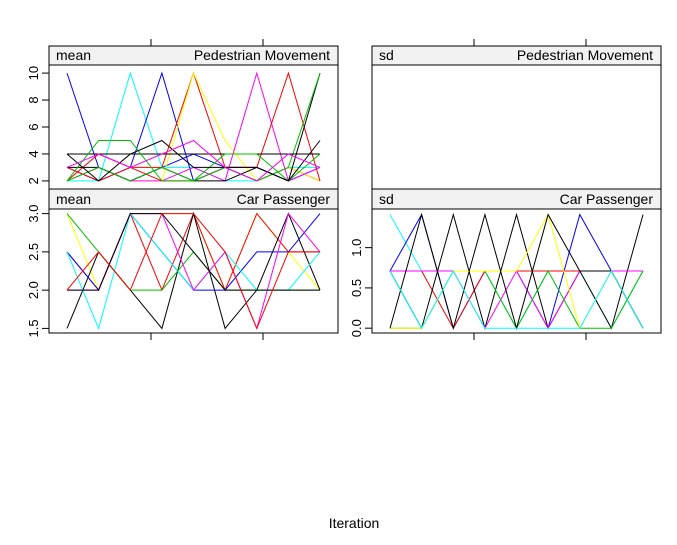 Image resolution: width=677 pixels, height=545 pixels. What do you see at coordinates (33, 73) in the screenshot?
I see `y-tick-label-4: 10` at bounding box center [33, 73].